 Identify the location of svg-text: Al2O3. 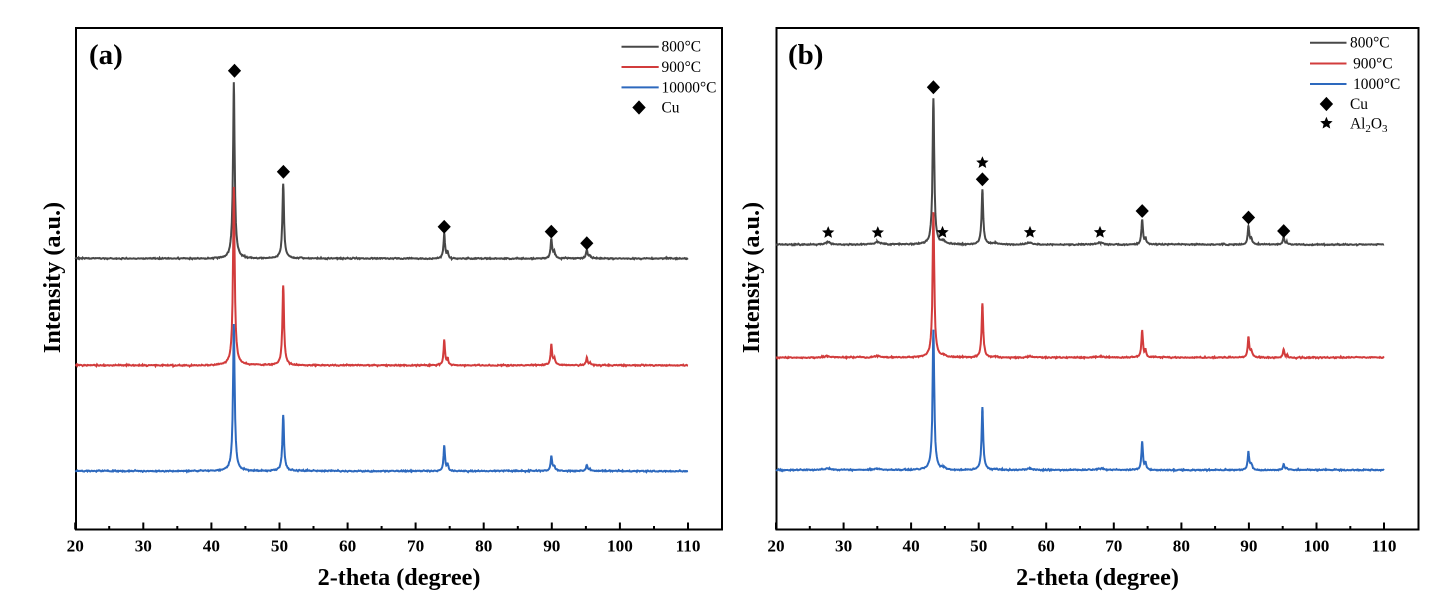
(1369, 125).